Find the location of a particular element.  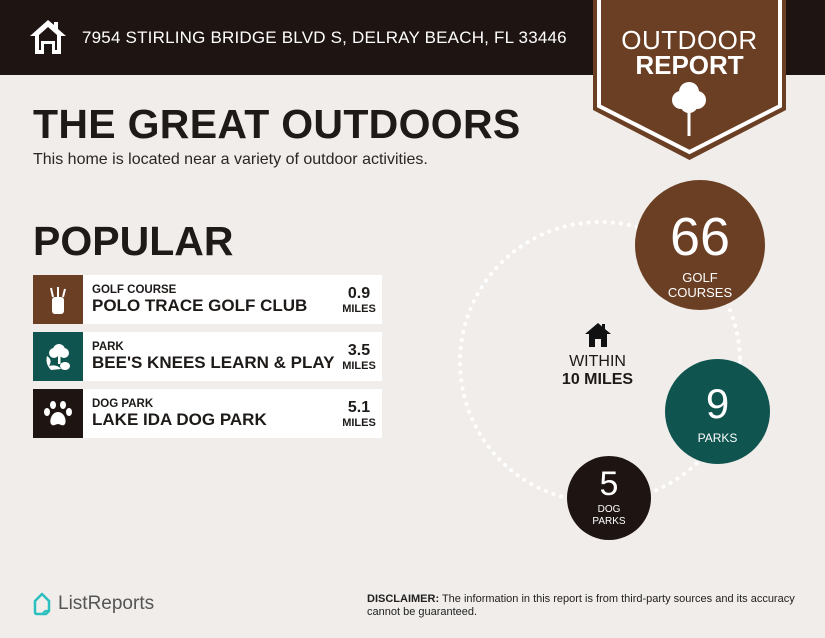

badge-line2: REPORT is located at coordinates (689, 65).